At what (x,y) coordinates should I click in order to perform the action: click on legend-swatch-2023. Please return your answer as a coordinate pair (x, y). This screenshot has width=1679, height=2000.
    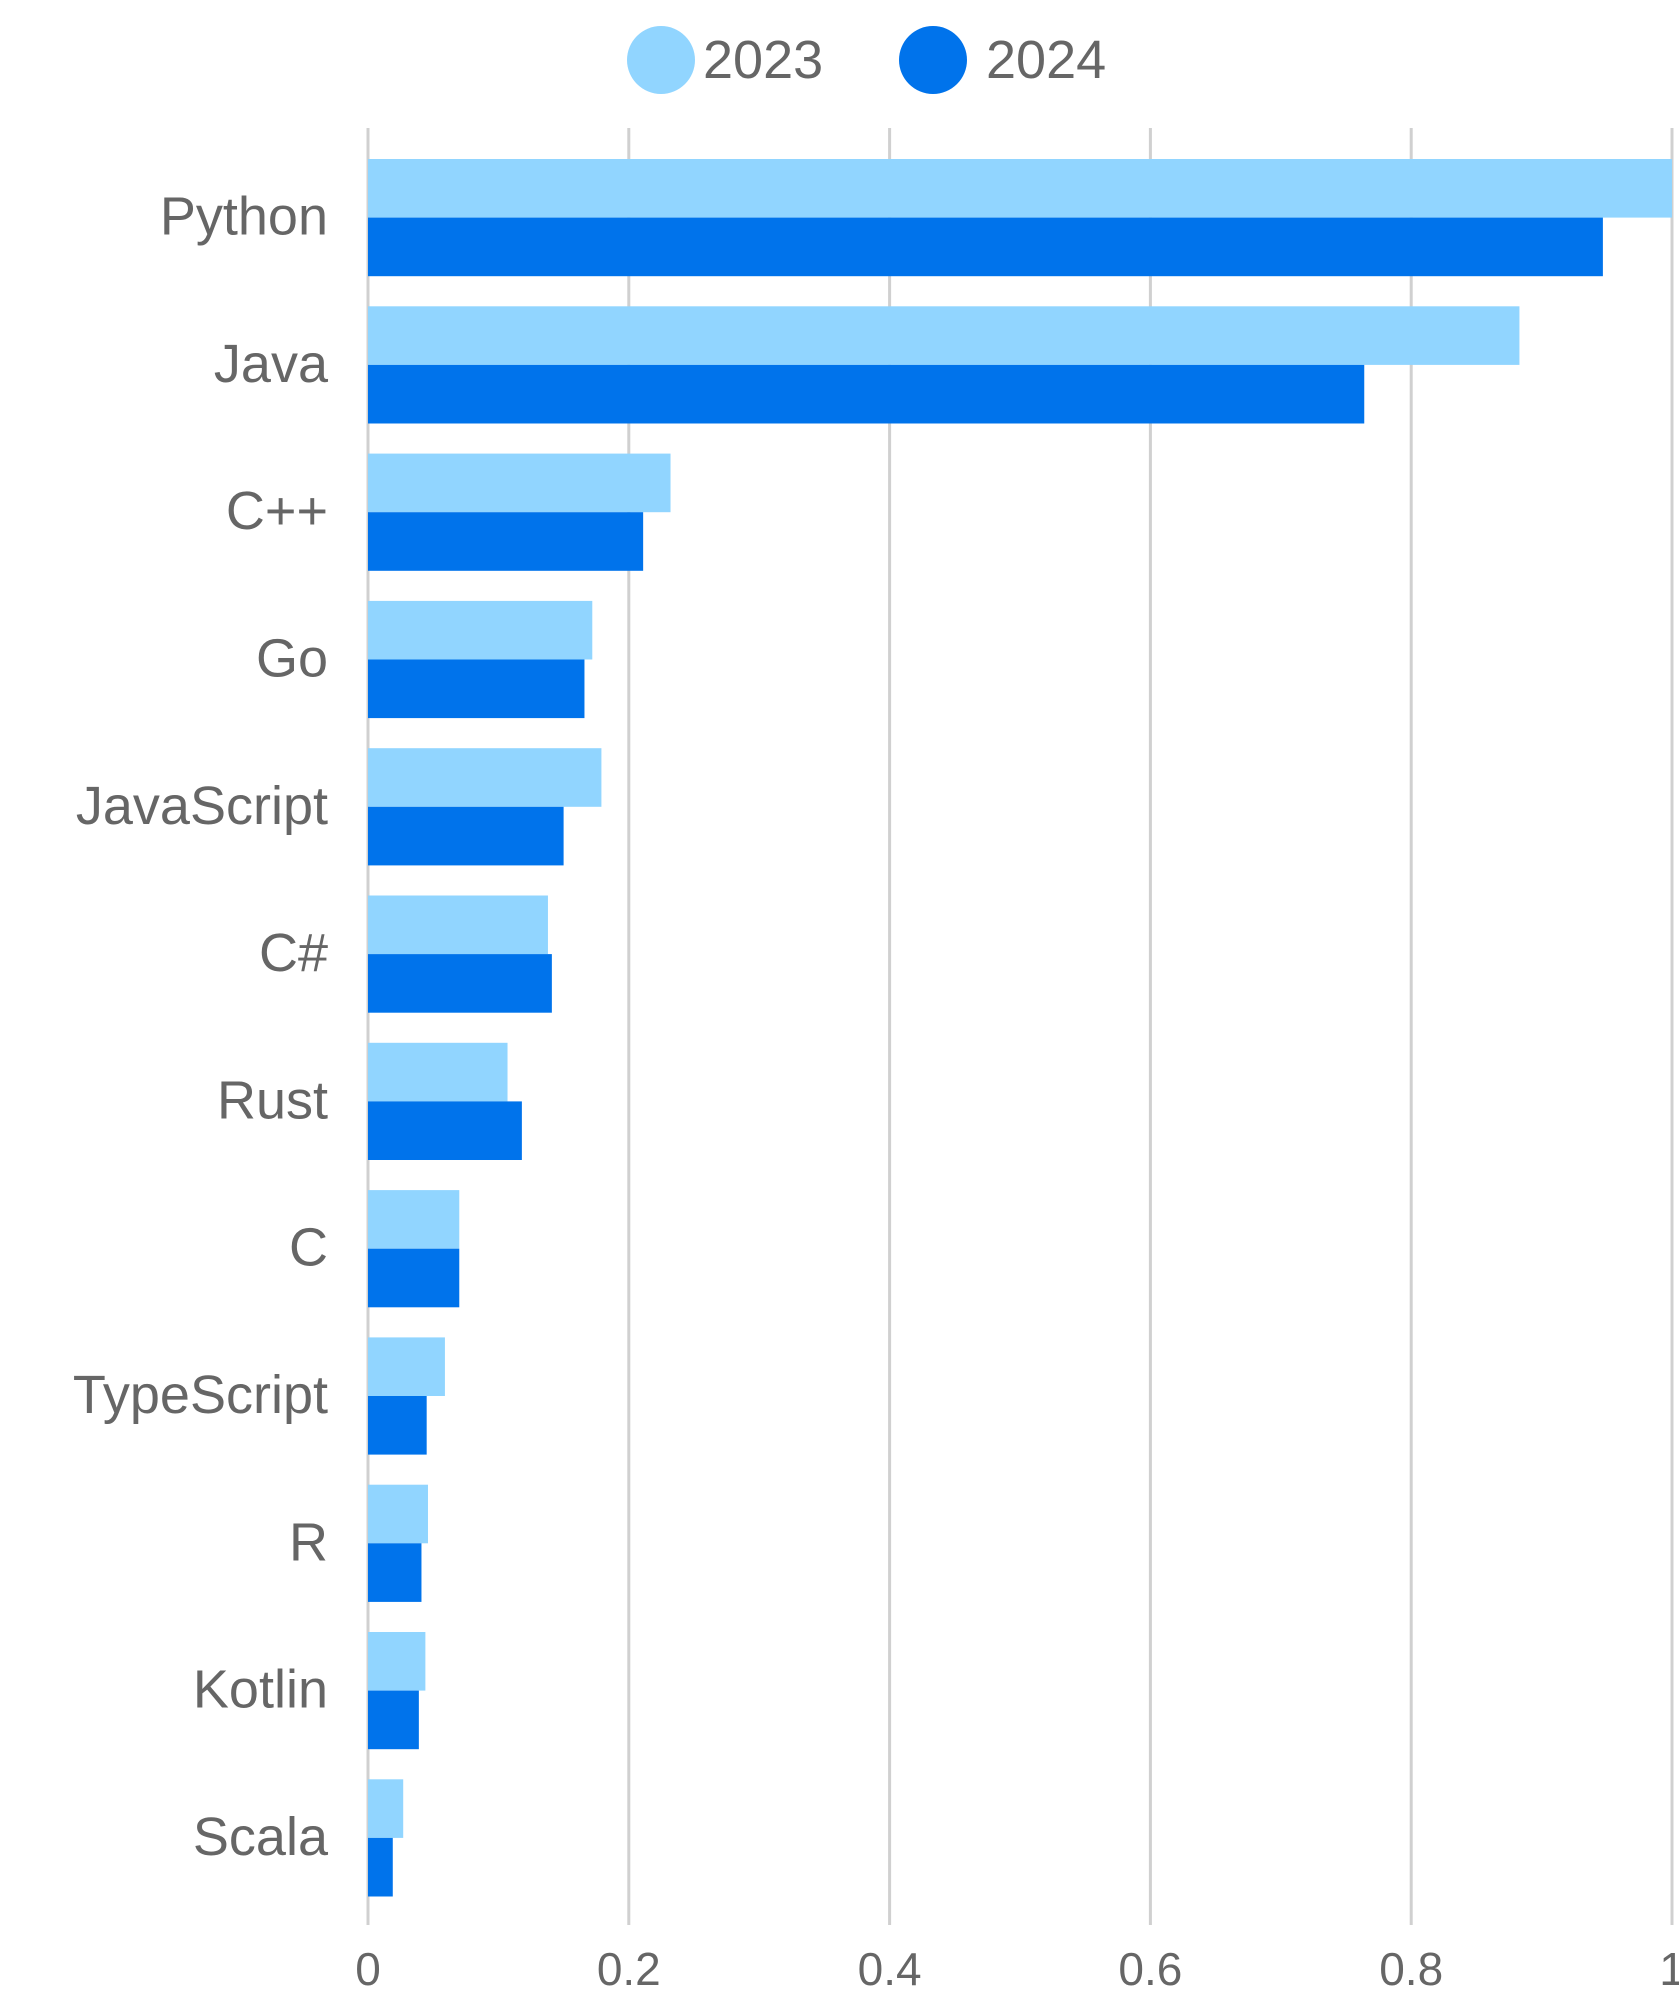
    Looking at the image, I should click on (661, 60).